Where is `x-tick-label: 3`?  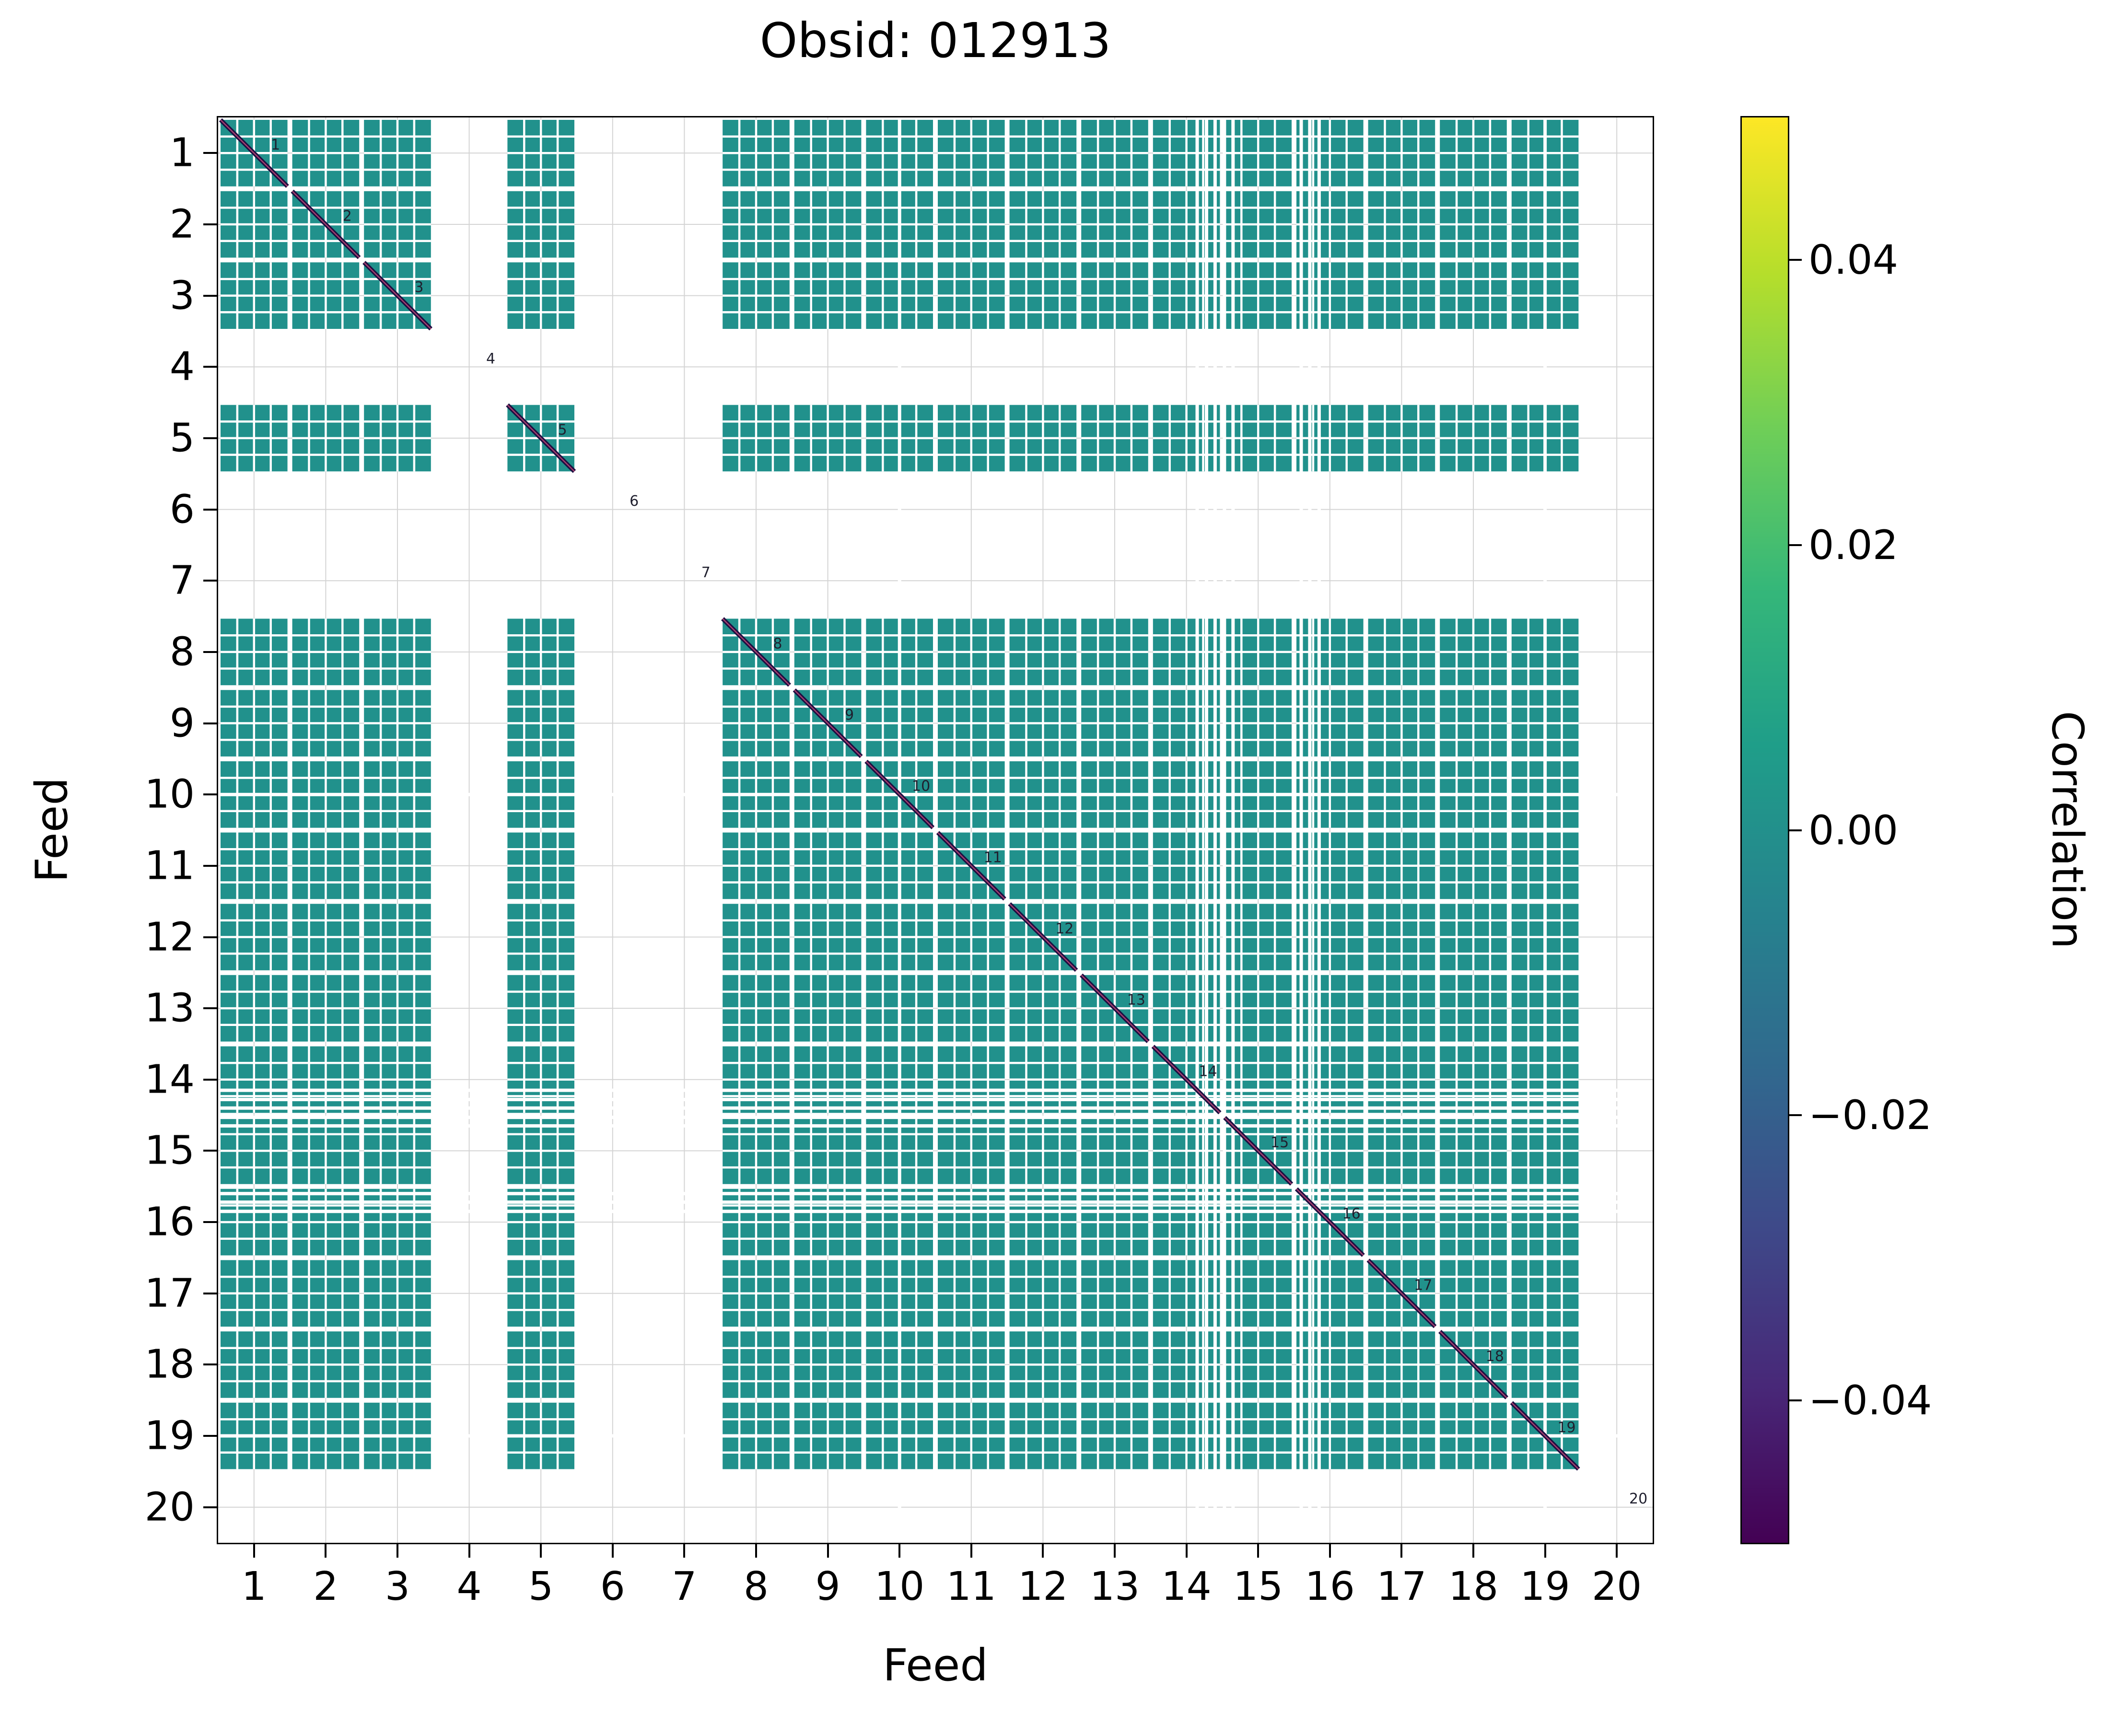 x-tick-label: 3 is located at coordinates (397, 1586).